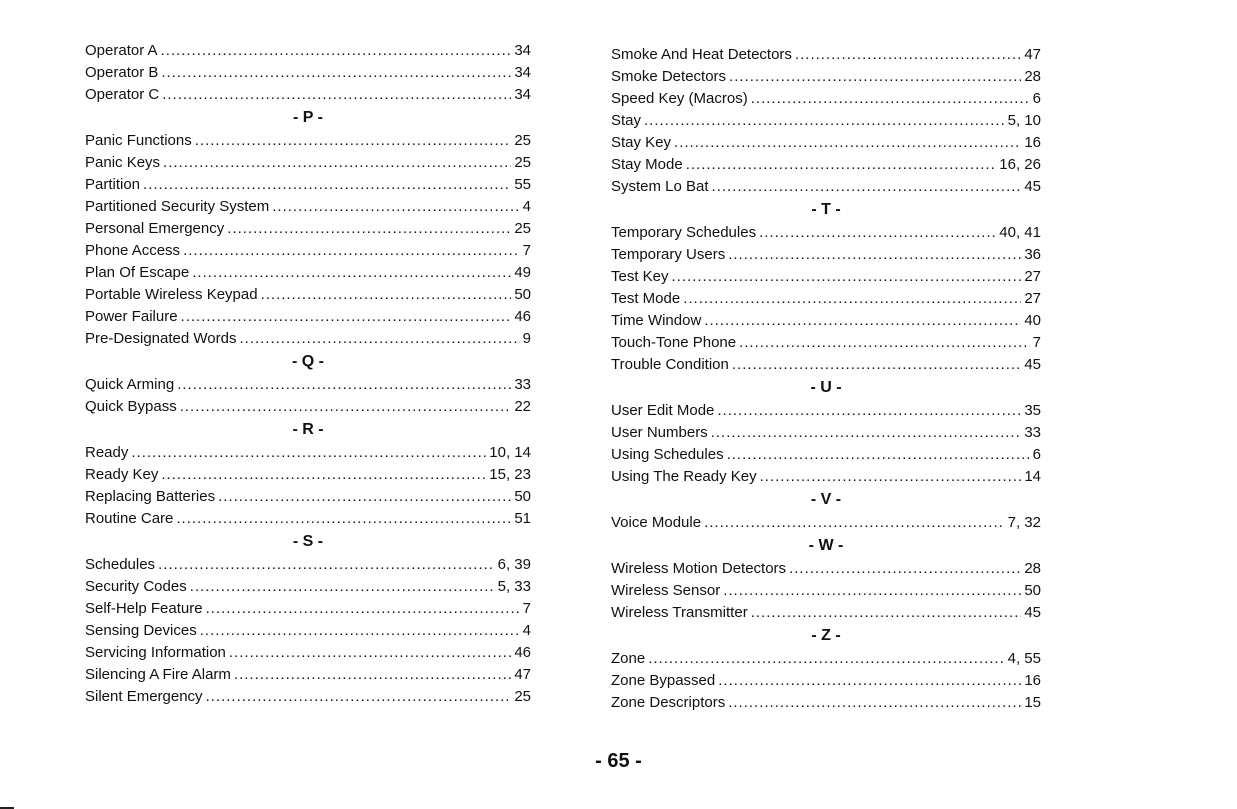 Image resolution: width=1237 pixels, height=809 pixels. Describe the element at coordinates (826, 255) in the screenshot. I see `index-entry: Temporary Users 36` at that location.